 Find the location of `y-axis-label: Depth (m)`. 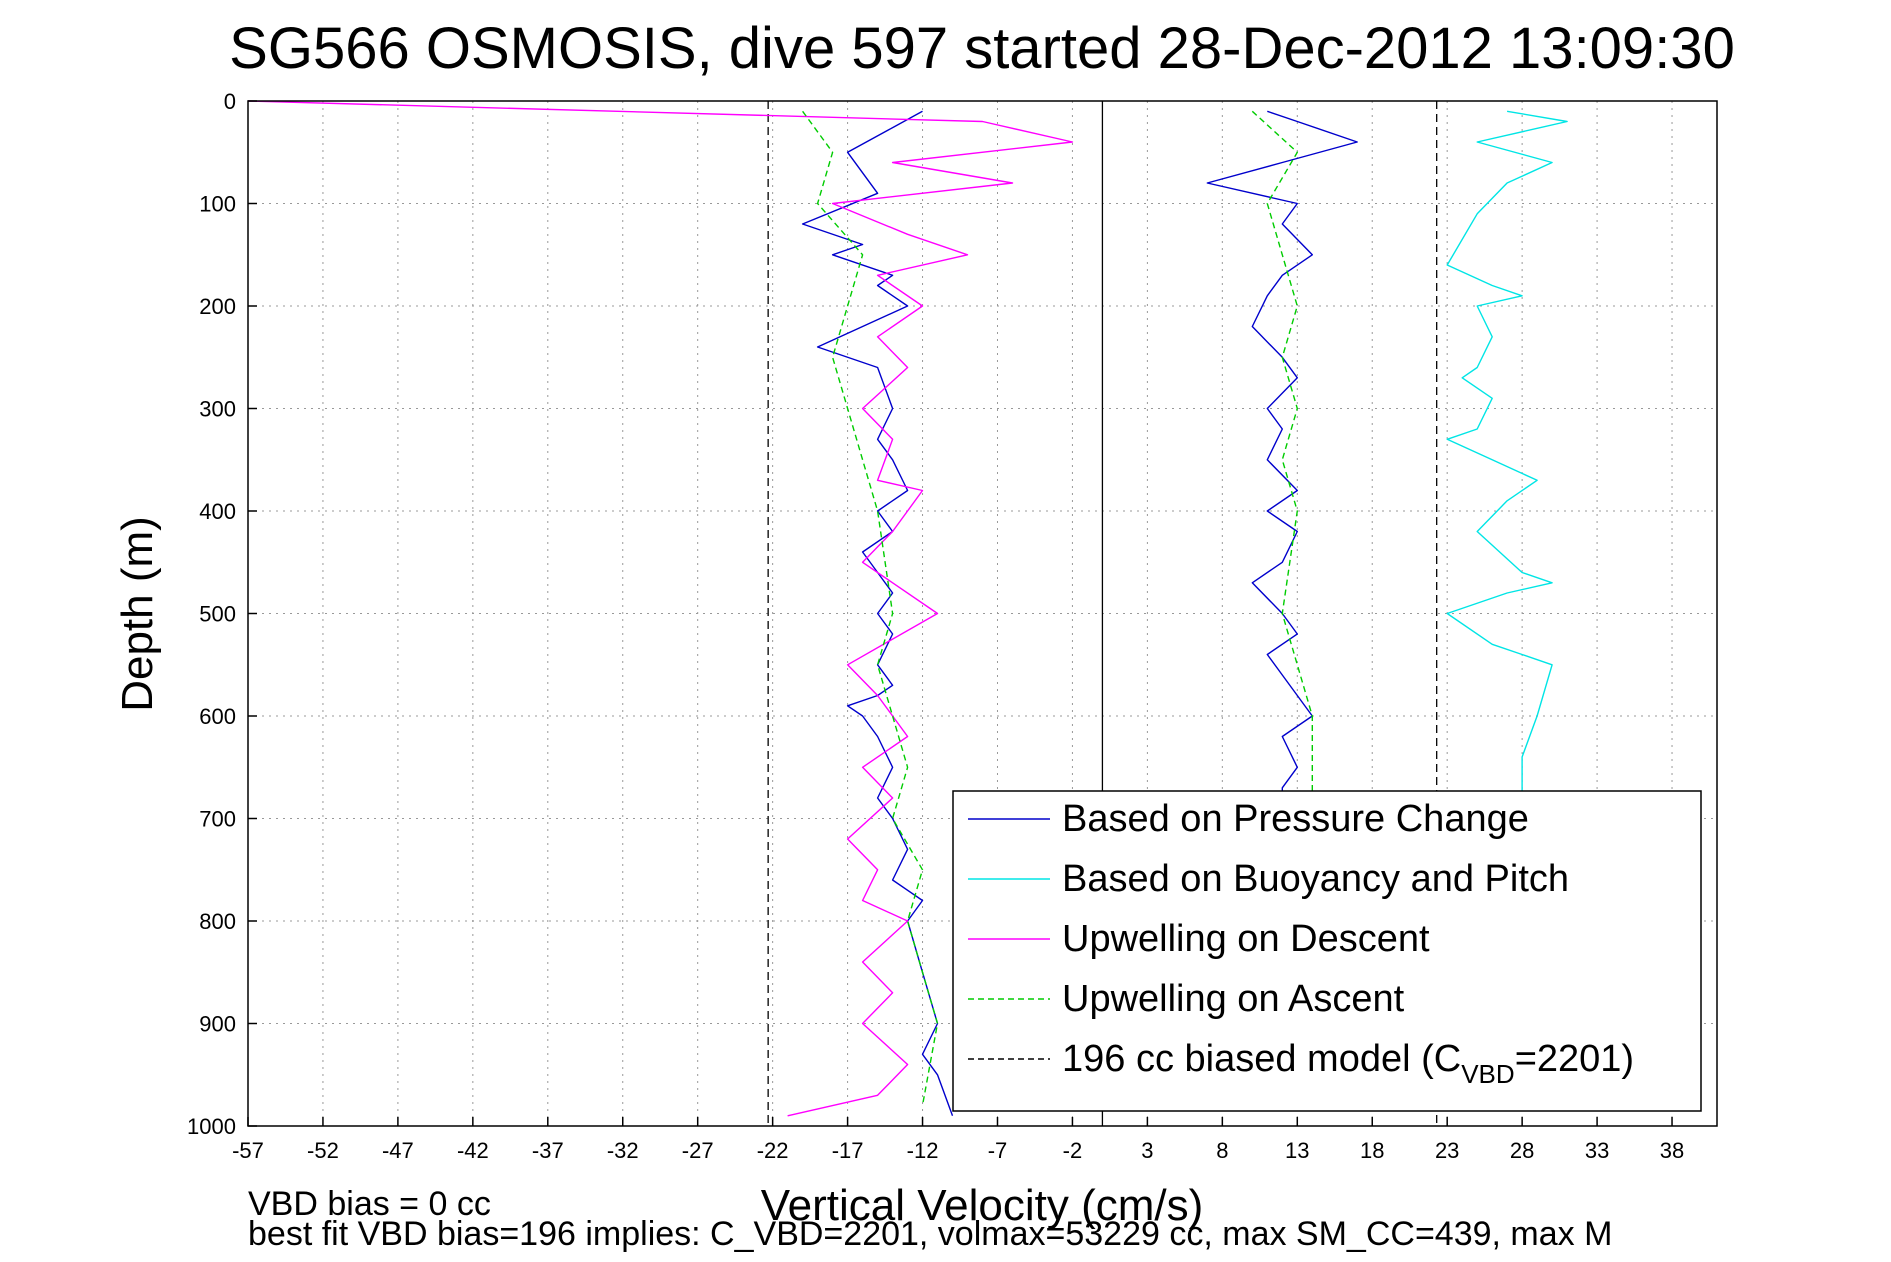

y-axis-label: Depth (m) is located at coordinates (137, 614).